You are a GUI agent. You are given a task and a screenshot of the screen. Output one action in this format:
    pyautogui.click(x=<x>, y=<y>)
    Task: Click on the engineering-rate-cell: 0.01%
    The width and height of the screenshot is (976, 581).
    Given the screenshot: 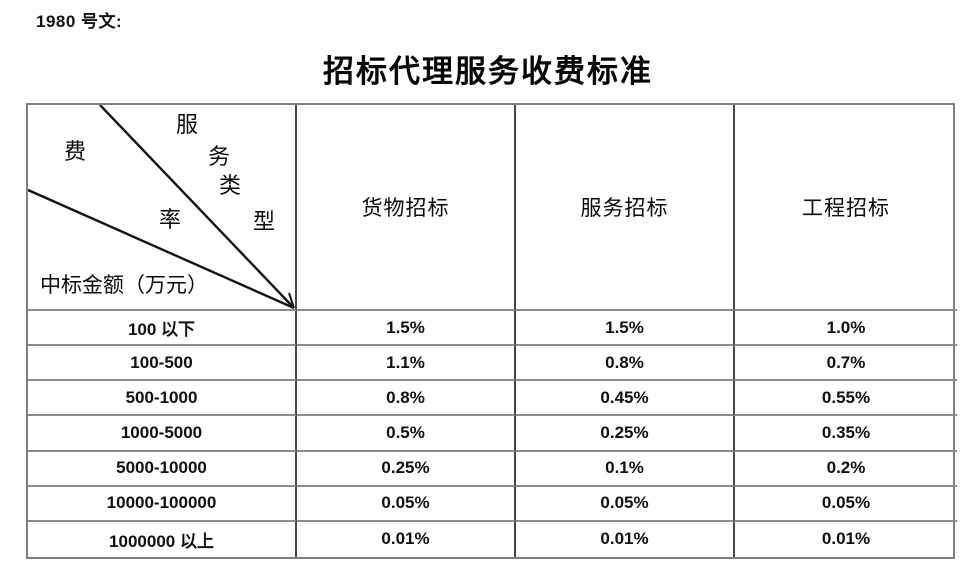 What is the action you would take?
    pyautogui.click(x=846, y=539)
    